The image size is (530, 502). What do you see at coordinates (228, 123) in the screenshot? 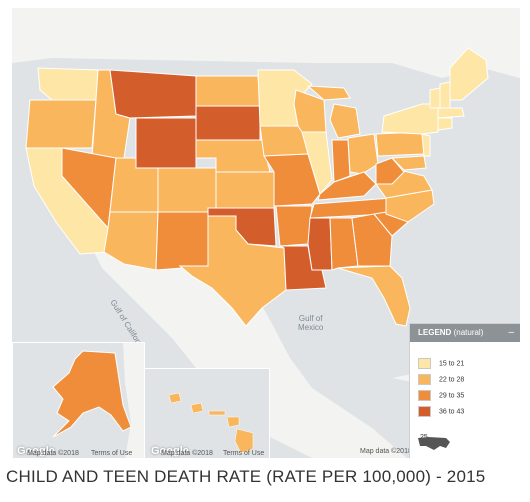
I see `state-south-dakota` at bounding box center [228, 123].